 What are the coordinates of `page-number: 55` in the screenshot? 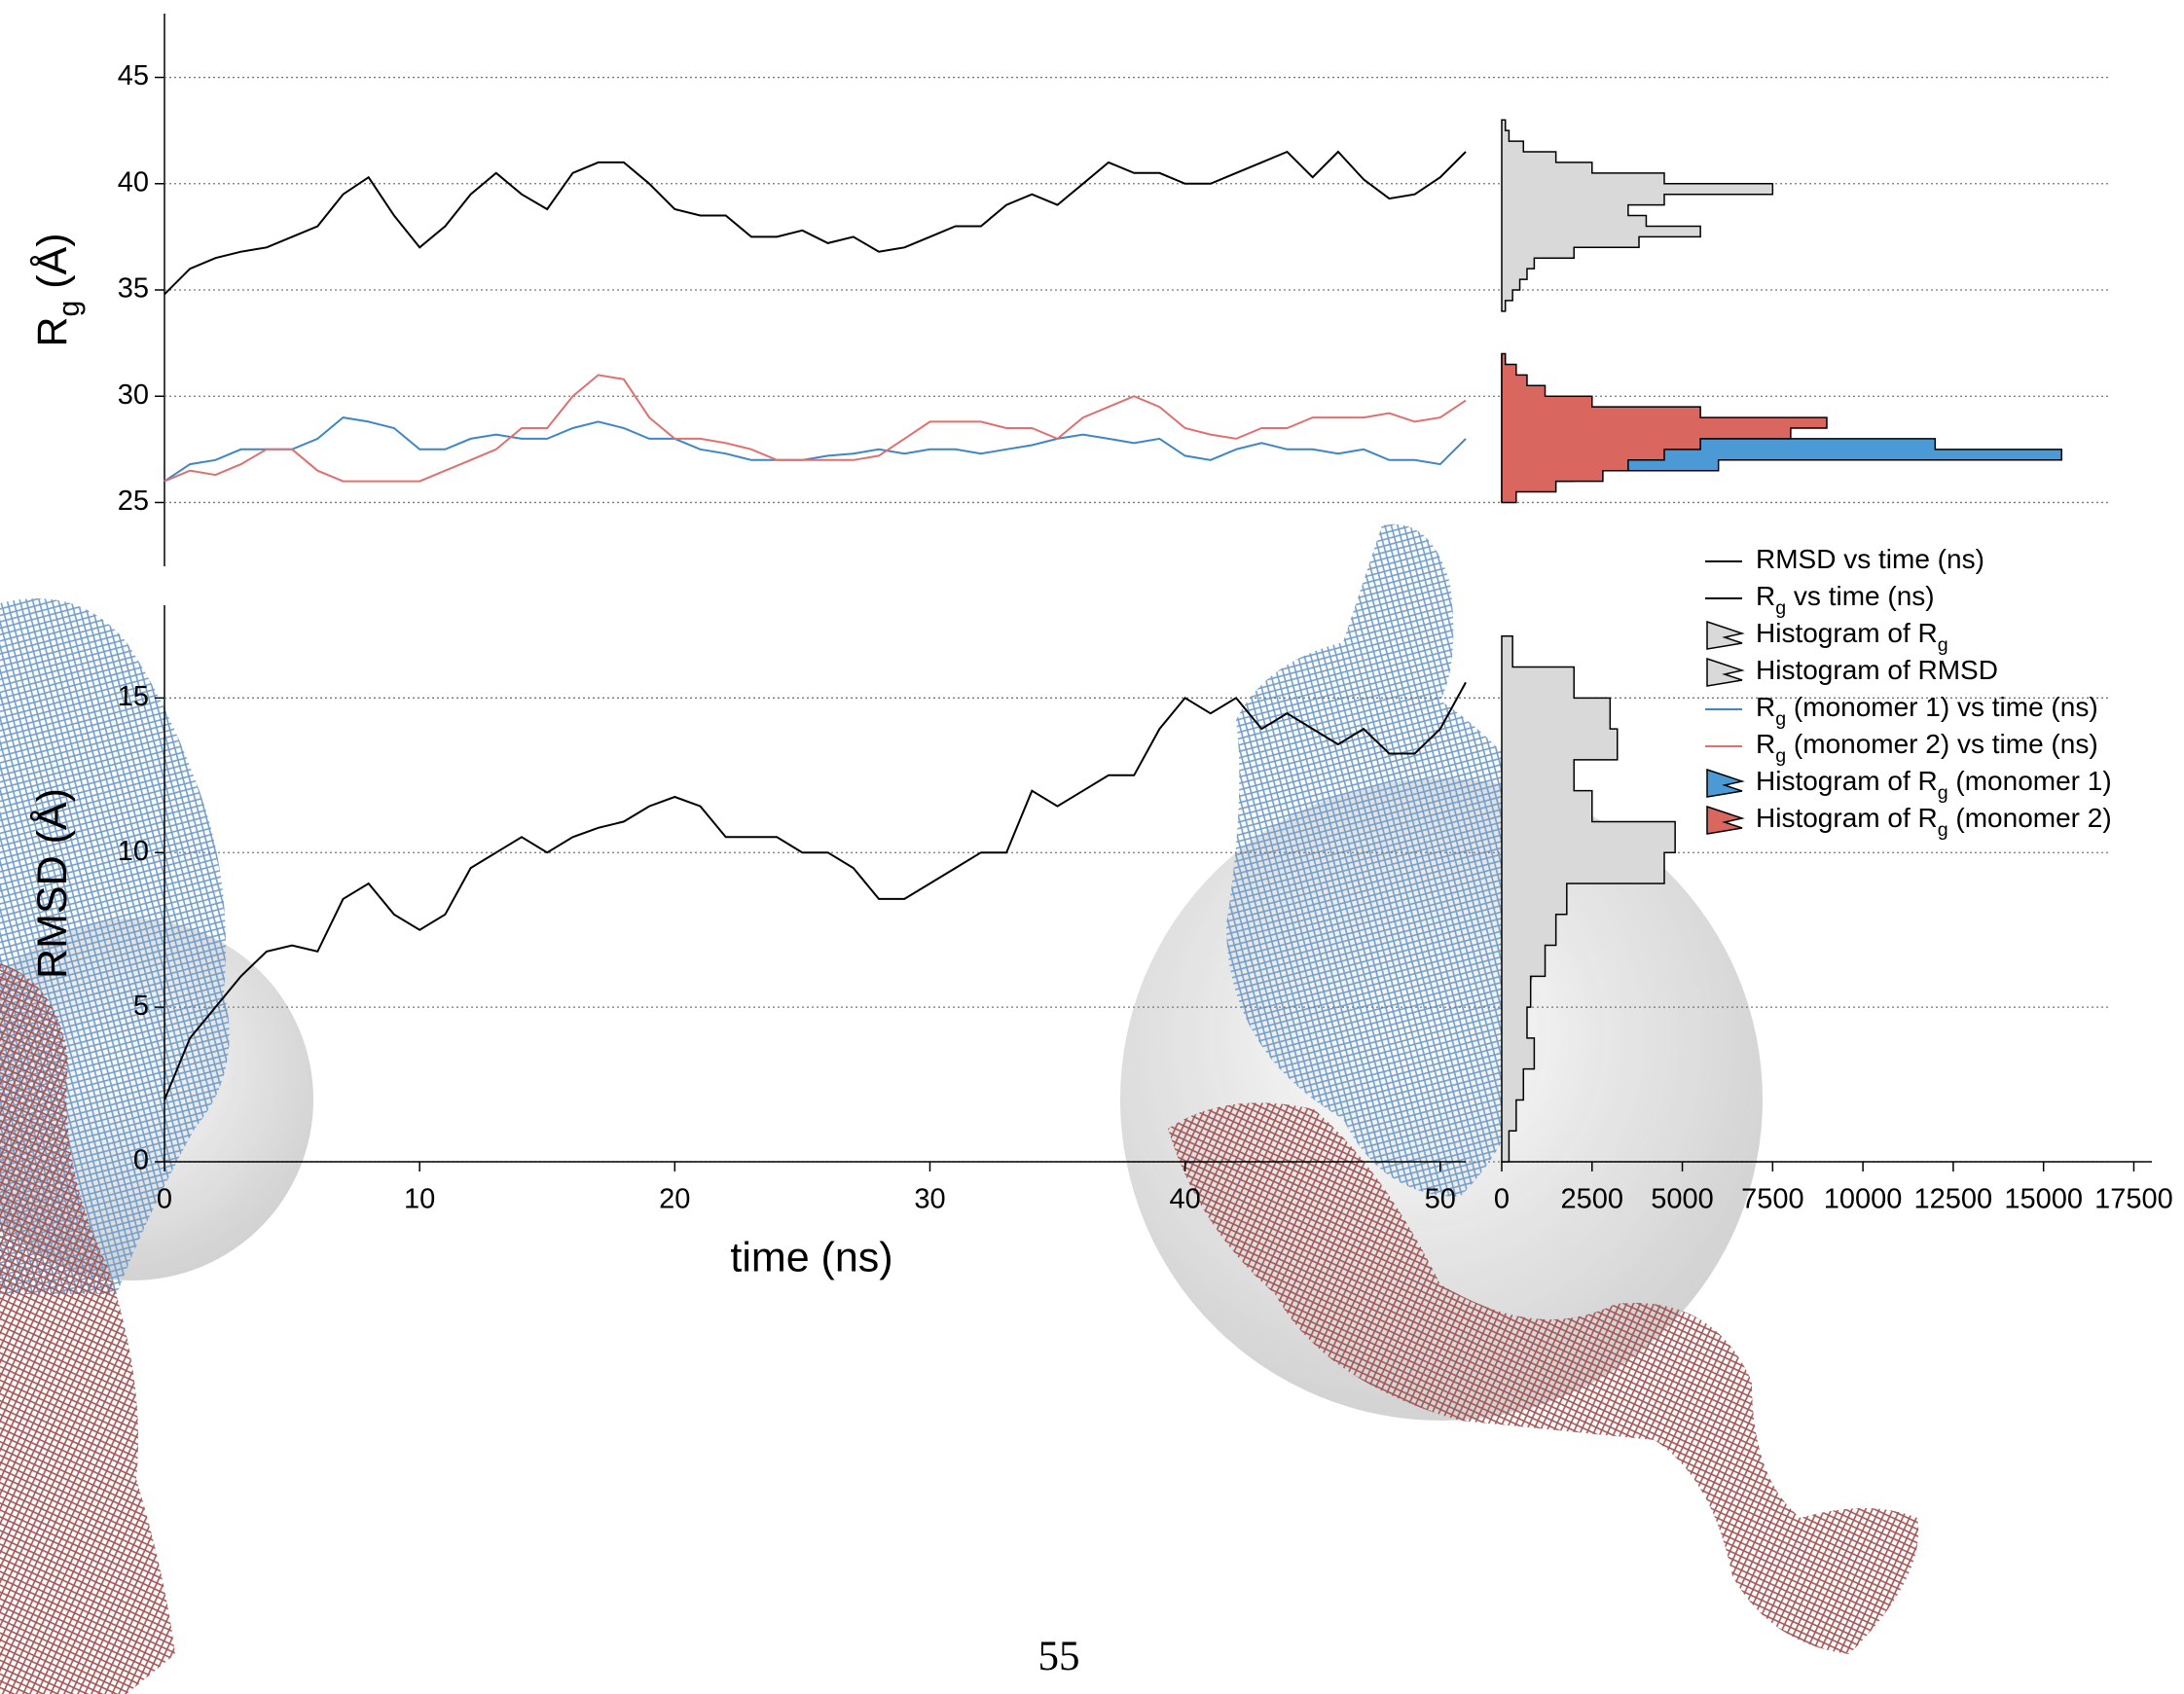 It's located at (1059, 1656).